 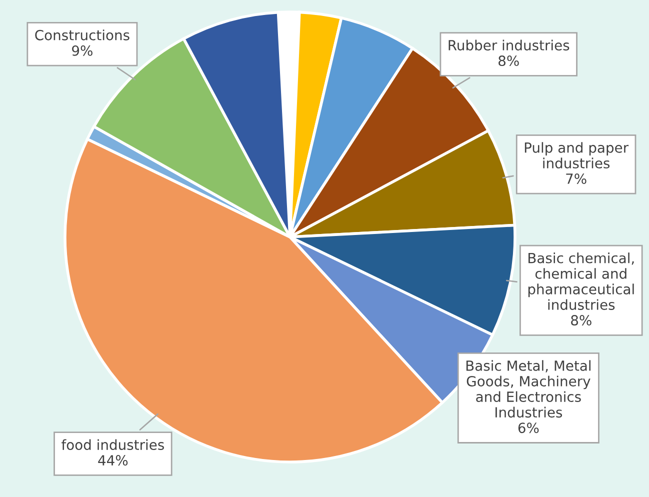 What do you see at coordinates (113, 444) in the screenshot?
I see `slice-label: food industries` at bounding box center [113, 444].